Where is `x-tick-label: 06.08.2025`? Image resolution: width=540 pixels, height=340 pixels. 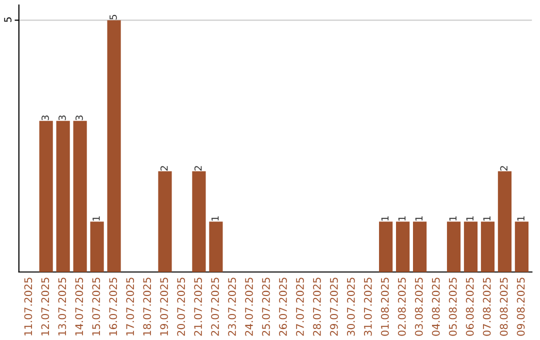 x-tick-label: 06.08.2025 is located at coordinates (470, 307).